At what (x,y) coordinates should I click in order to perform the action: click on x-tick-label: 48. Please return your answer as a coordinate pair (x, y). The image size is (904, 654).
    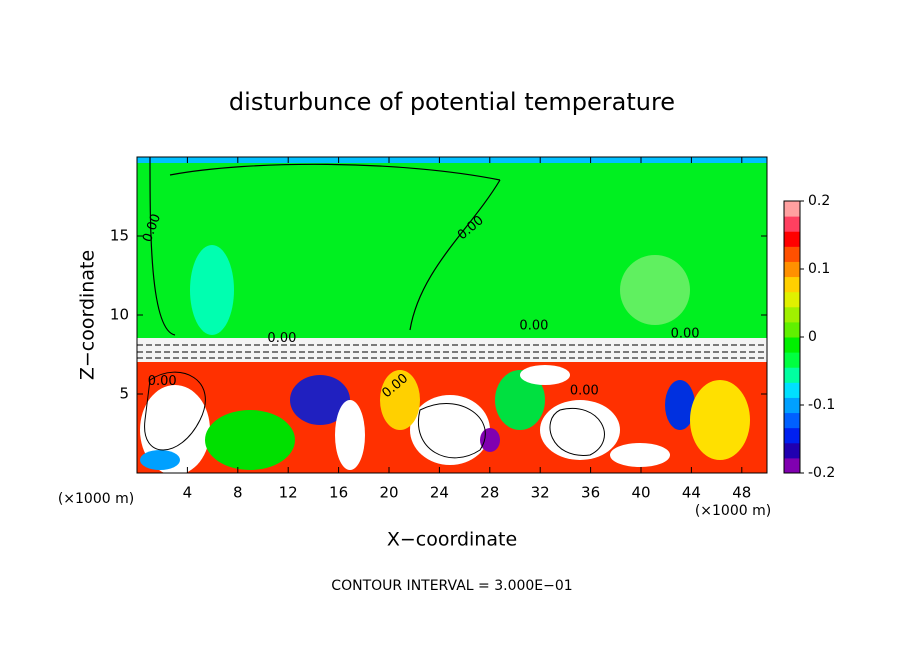
    Looking at the image, I should click on (741, 493).